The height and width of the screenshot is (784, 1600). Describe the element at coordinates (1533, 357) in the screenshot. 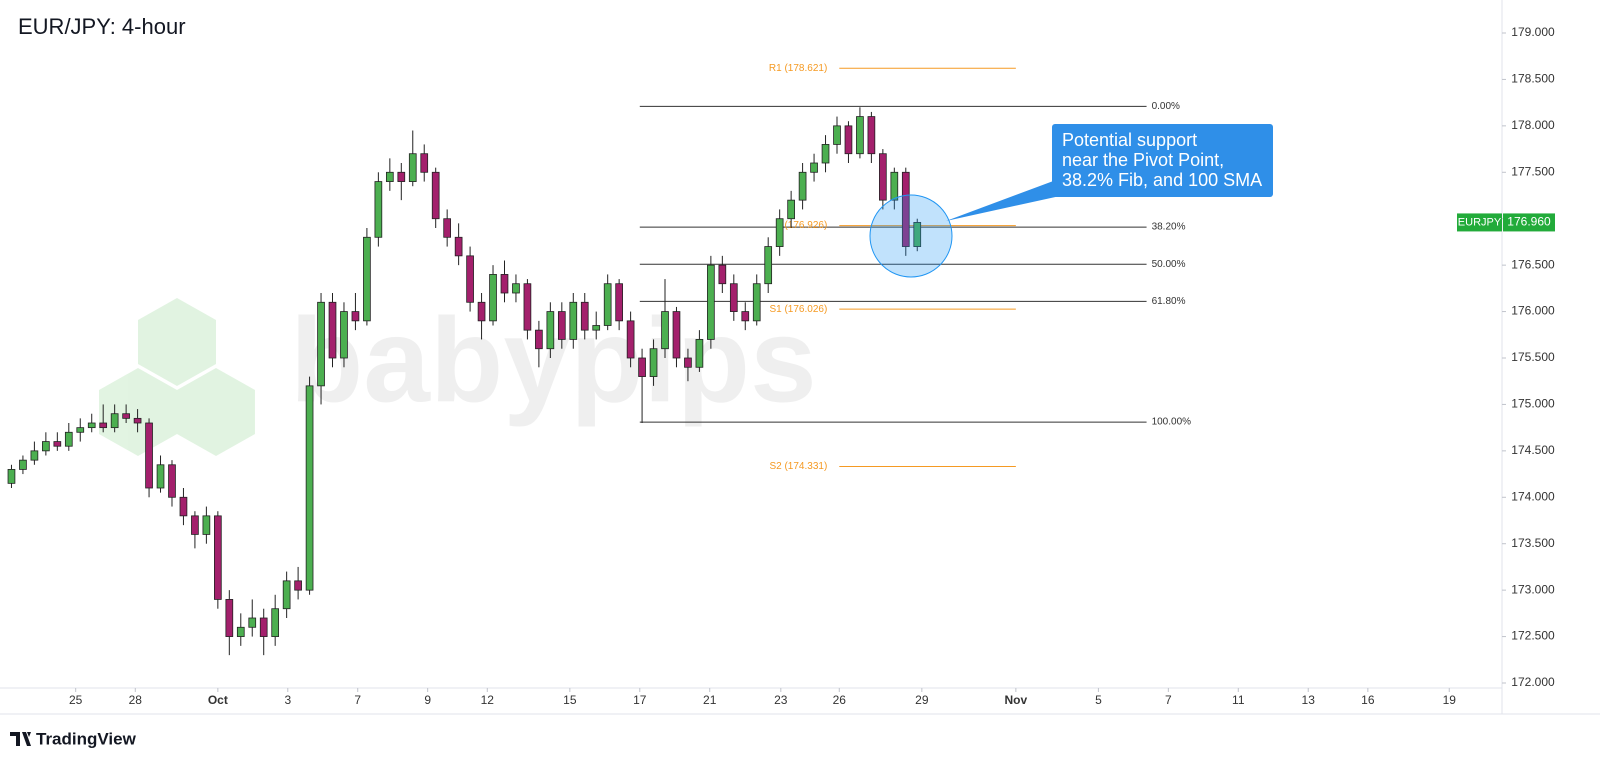

I see `y-tick-label: 175.500` at that location.